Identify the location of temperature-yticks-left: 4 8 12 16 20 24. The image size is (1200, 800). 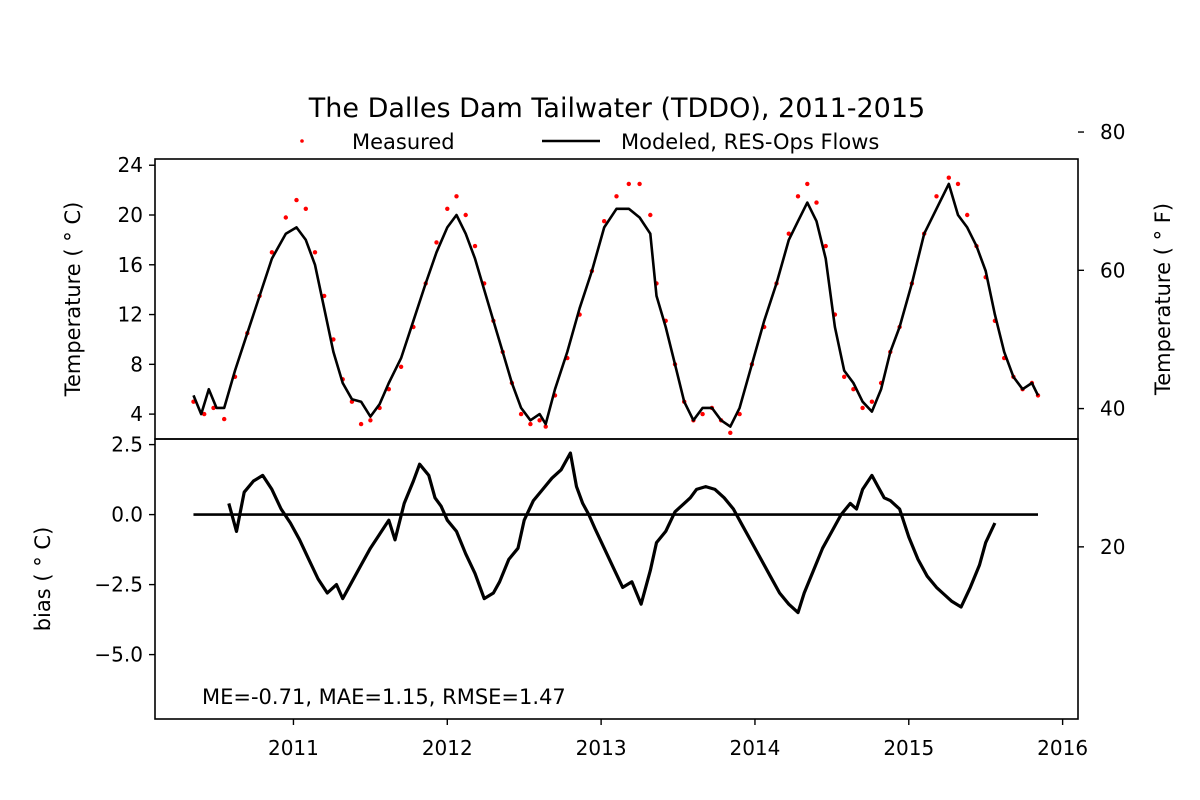
(136, 289).